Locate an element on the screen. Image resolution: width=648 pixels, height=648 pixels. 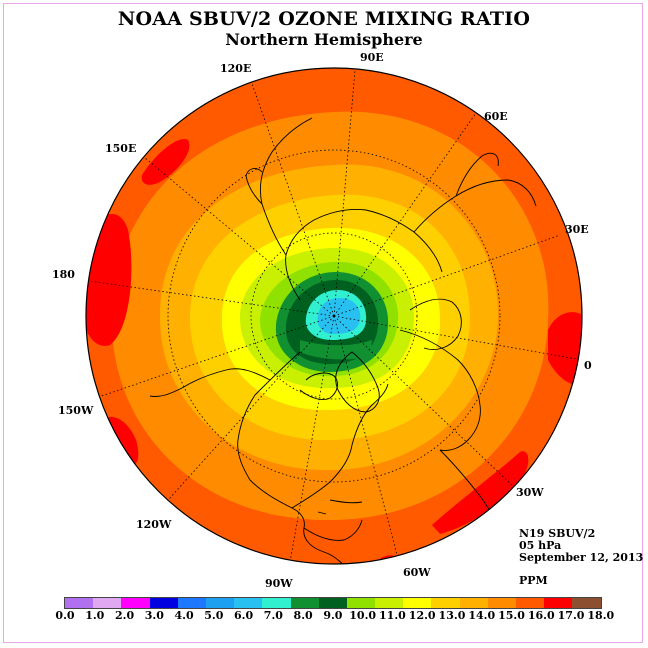
colorbar-tick-label: 13.0 is located at coordinates (452, 615).